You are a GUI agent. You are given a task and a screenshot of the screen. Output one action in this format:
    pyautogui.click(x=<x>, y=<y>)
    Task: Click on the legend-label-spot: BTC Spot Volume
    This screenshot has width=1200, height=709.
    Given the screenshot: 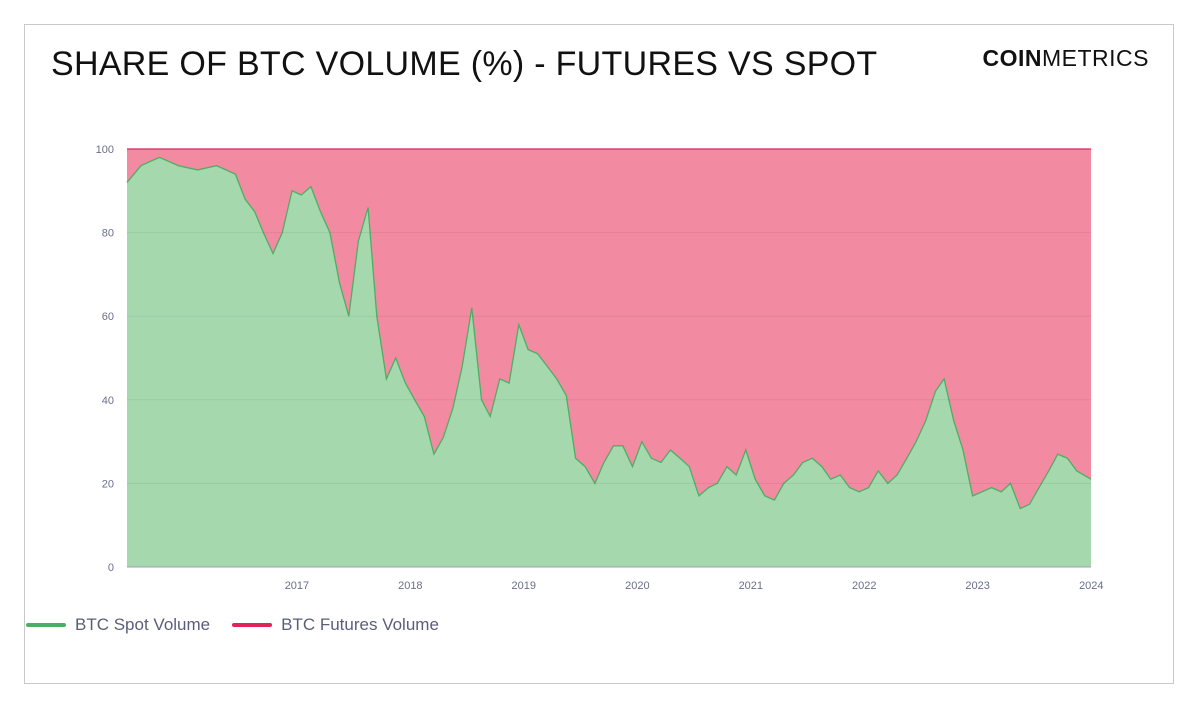 What is the action you would take?
    pyautogui.click(x=143, y=624)
    